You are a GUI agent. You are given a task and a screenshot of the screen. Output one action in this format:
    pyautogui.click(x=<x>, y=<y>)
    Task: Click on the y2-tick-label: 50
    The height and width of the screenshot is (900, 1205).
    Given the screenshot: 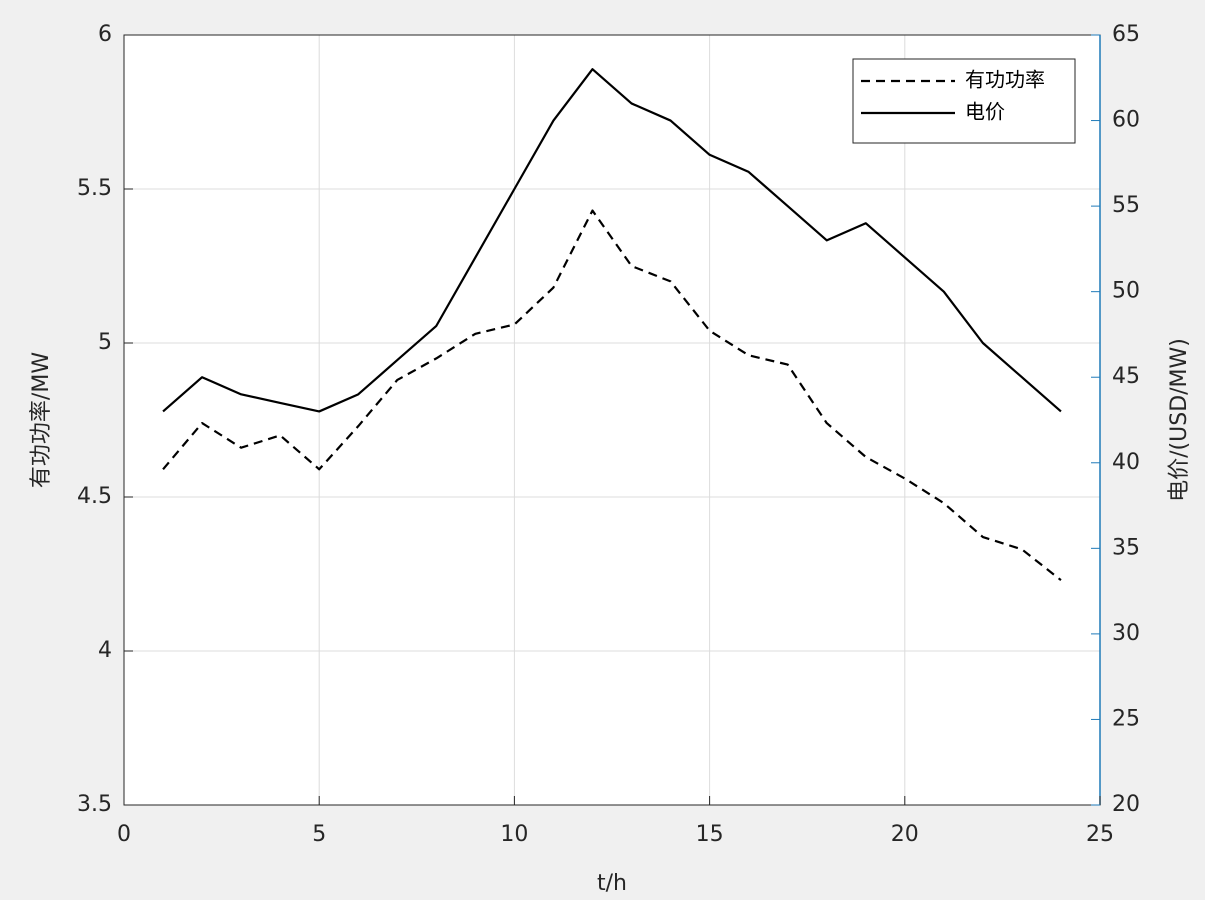 What is the action you would take?
    pyautogui.click(x=1126, y=291)
    